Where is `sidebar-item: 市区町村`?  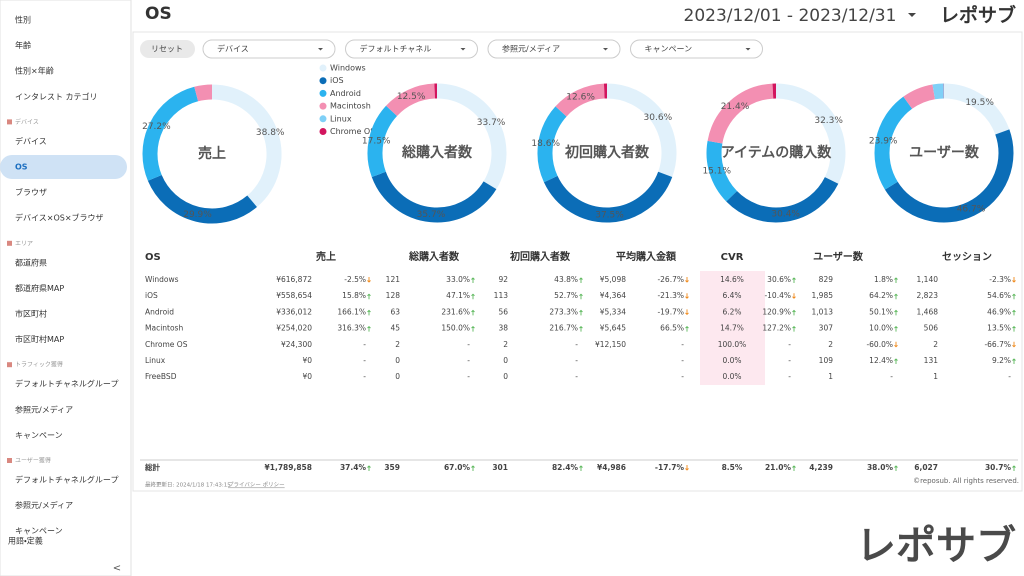 sidebar-item: 市区町村 is located at coordinates (31, 314).